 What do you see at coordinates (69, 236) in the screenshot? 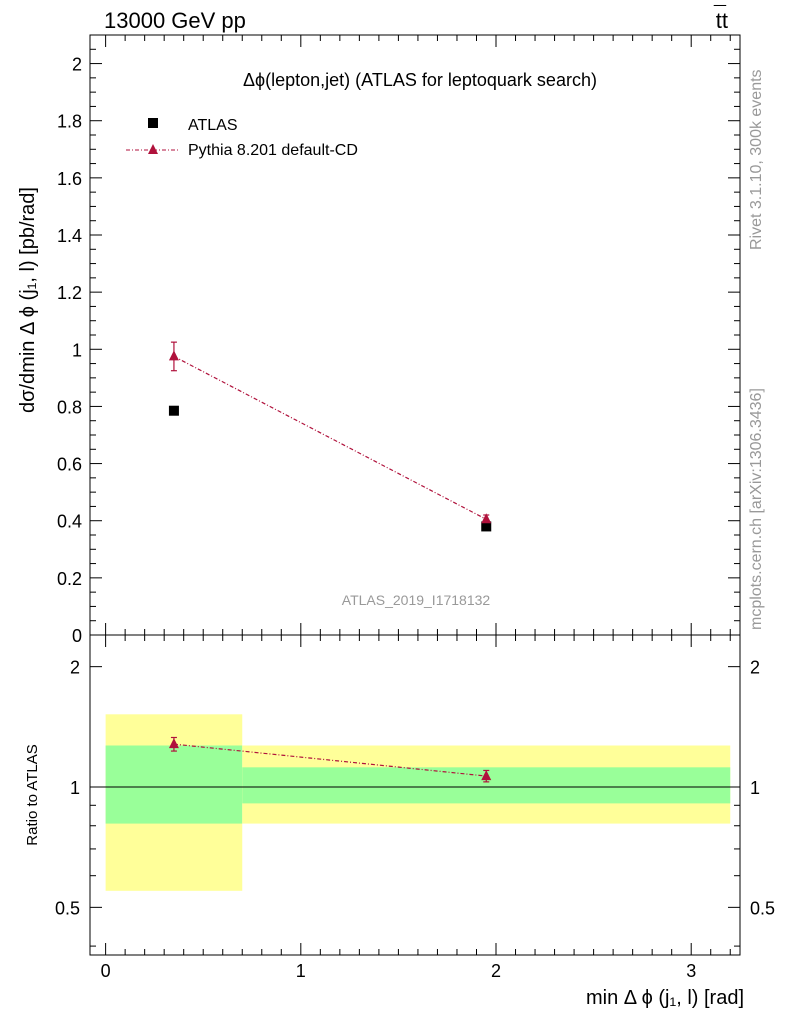
I see `main-y-tick-label: 1.4` at bounding box center [69, 236].